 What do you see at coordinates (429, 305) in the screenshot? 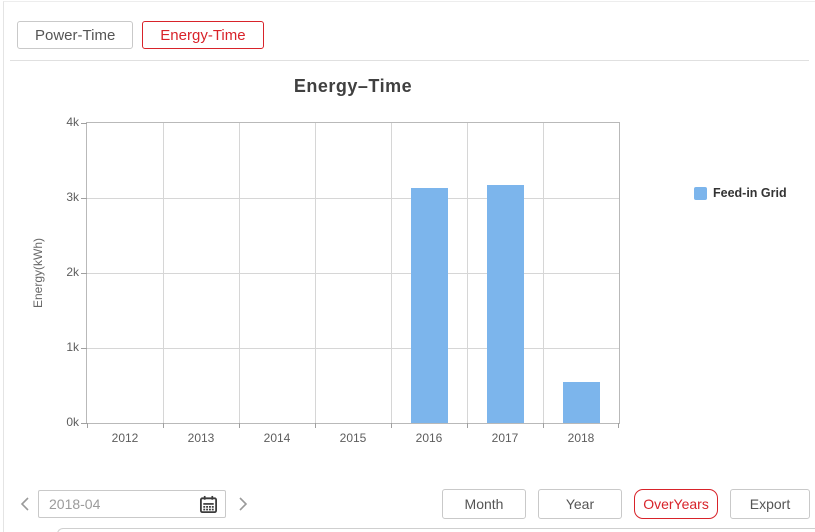
I see `bar-2016` at bounding box center [429, 305].